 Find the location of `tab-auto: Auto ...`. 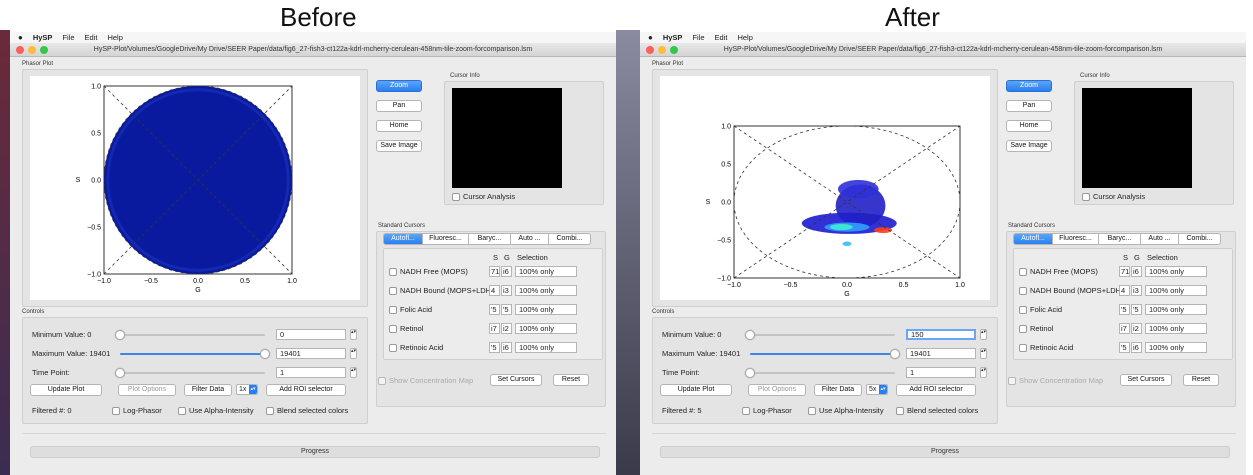

tab-auto: Auto ... is located at coordinates (530, 239).